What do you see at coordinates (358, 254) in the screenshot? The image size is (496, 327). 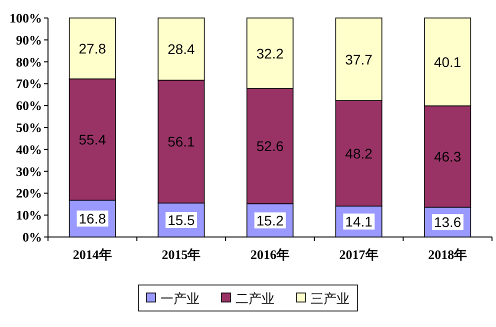 I see `x-tick-label: 2017年` at bounding box center [358, 254].